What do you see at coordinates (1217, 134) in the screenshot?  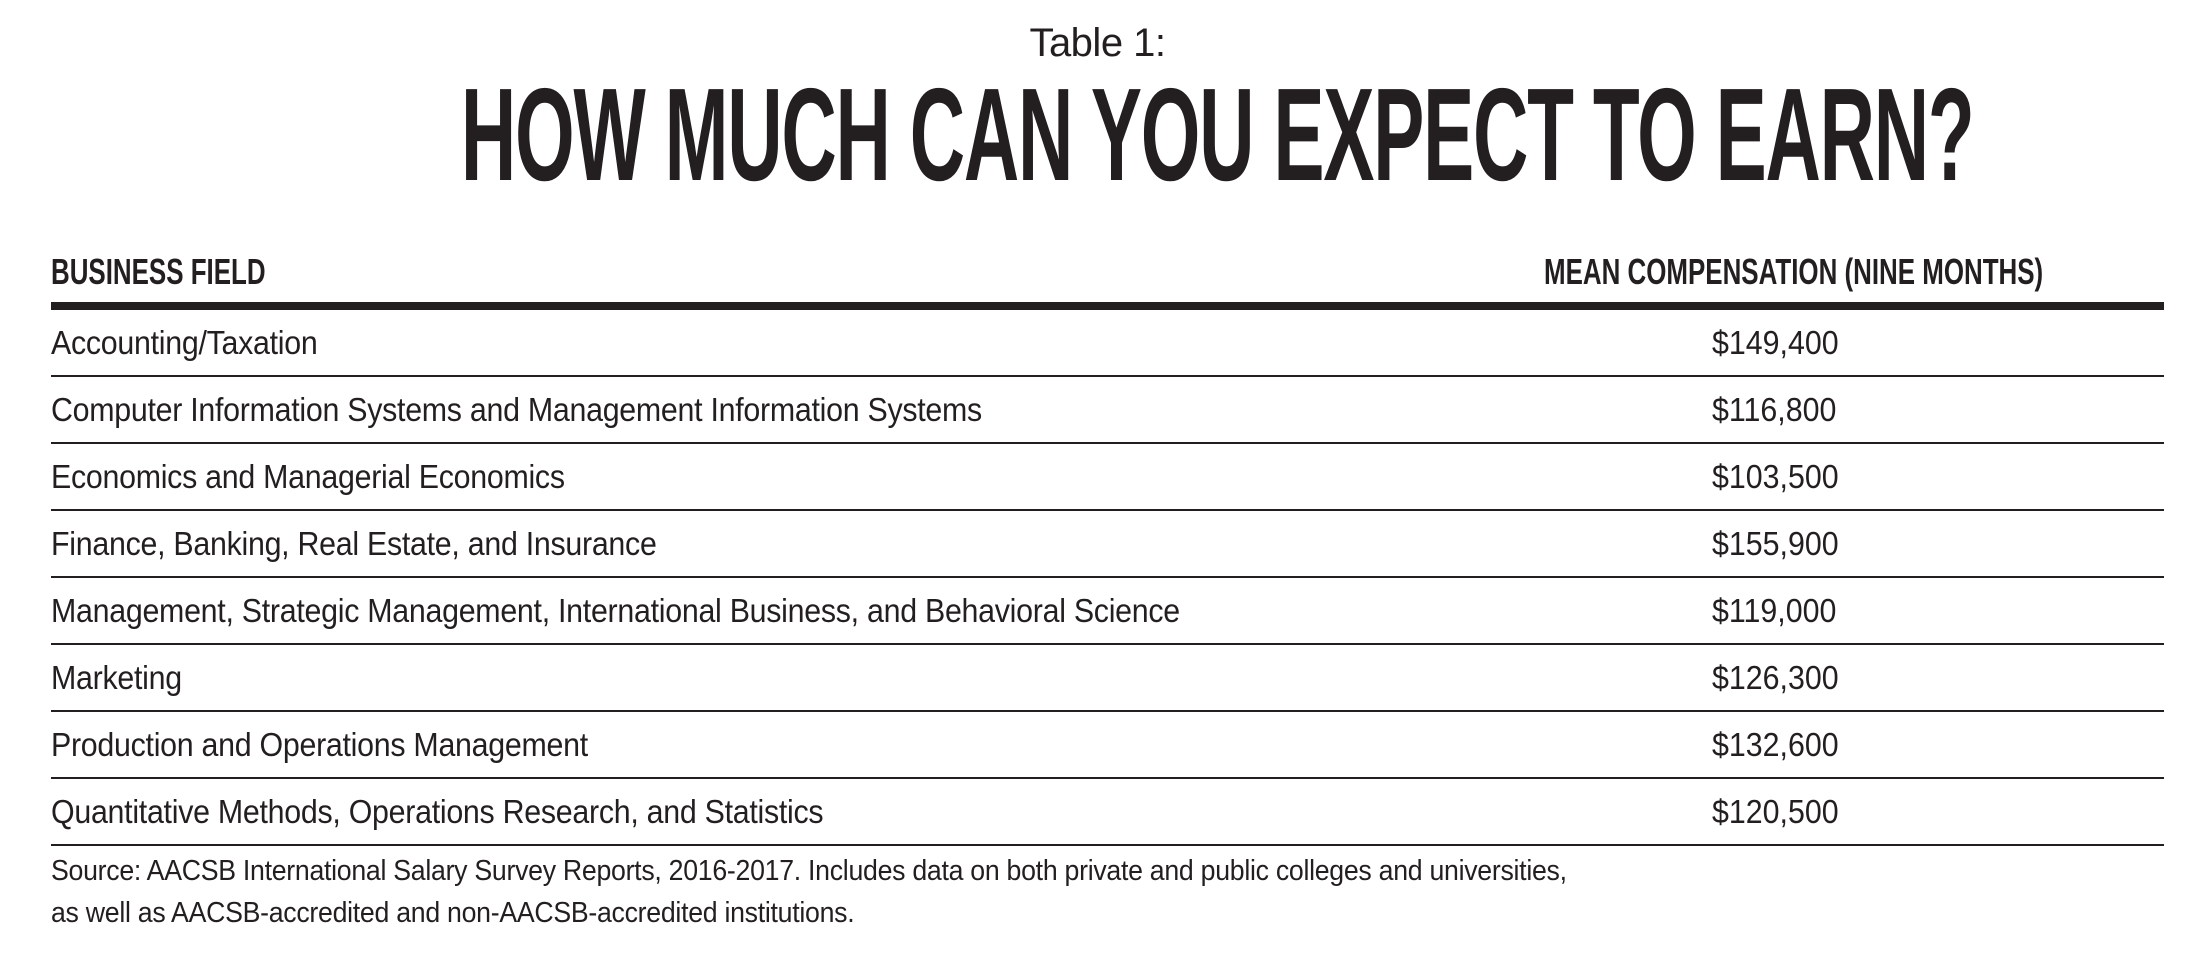 I see `page-title: HOW MUCH CAN YOU EXPECT TO EARN?` at bounding box center [1217, 134].